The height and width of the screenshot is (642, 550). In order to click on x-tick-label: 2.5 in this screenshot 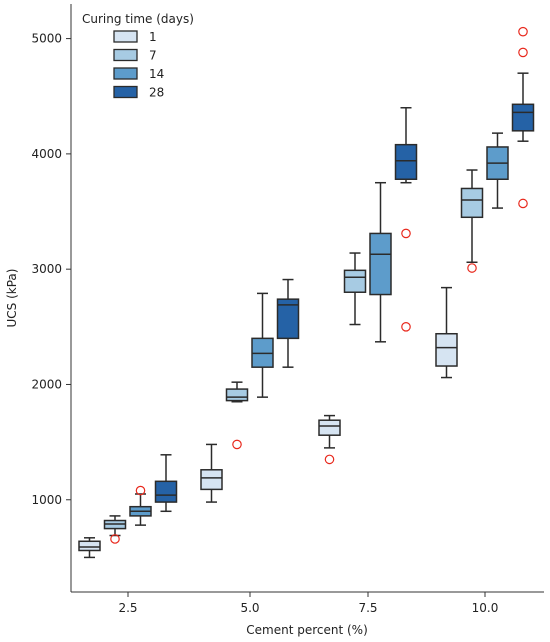, I will do `click(127, 608)`.